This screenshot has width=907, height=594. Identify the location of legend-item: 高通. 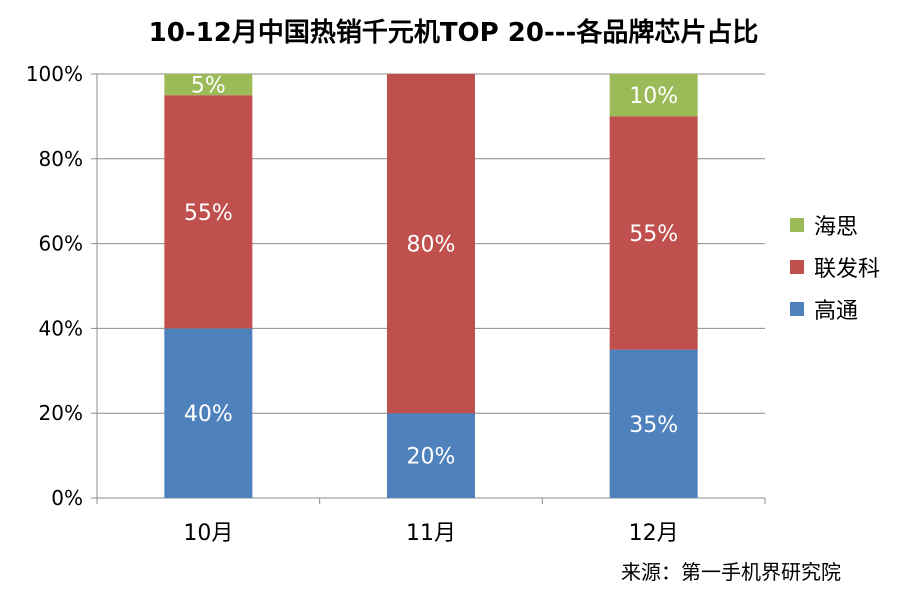
(835, 309).